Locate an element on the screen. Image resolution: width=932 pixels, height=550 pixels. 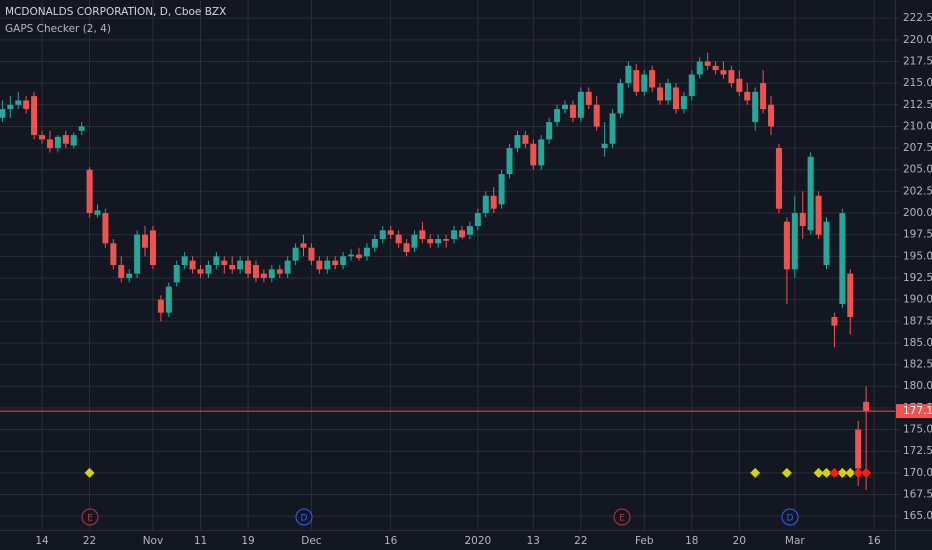
chart-title: MCDONALDS CORPORATION, D, Cboe BZX is located at coordinates (115, 12).